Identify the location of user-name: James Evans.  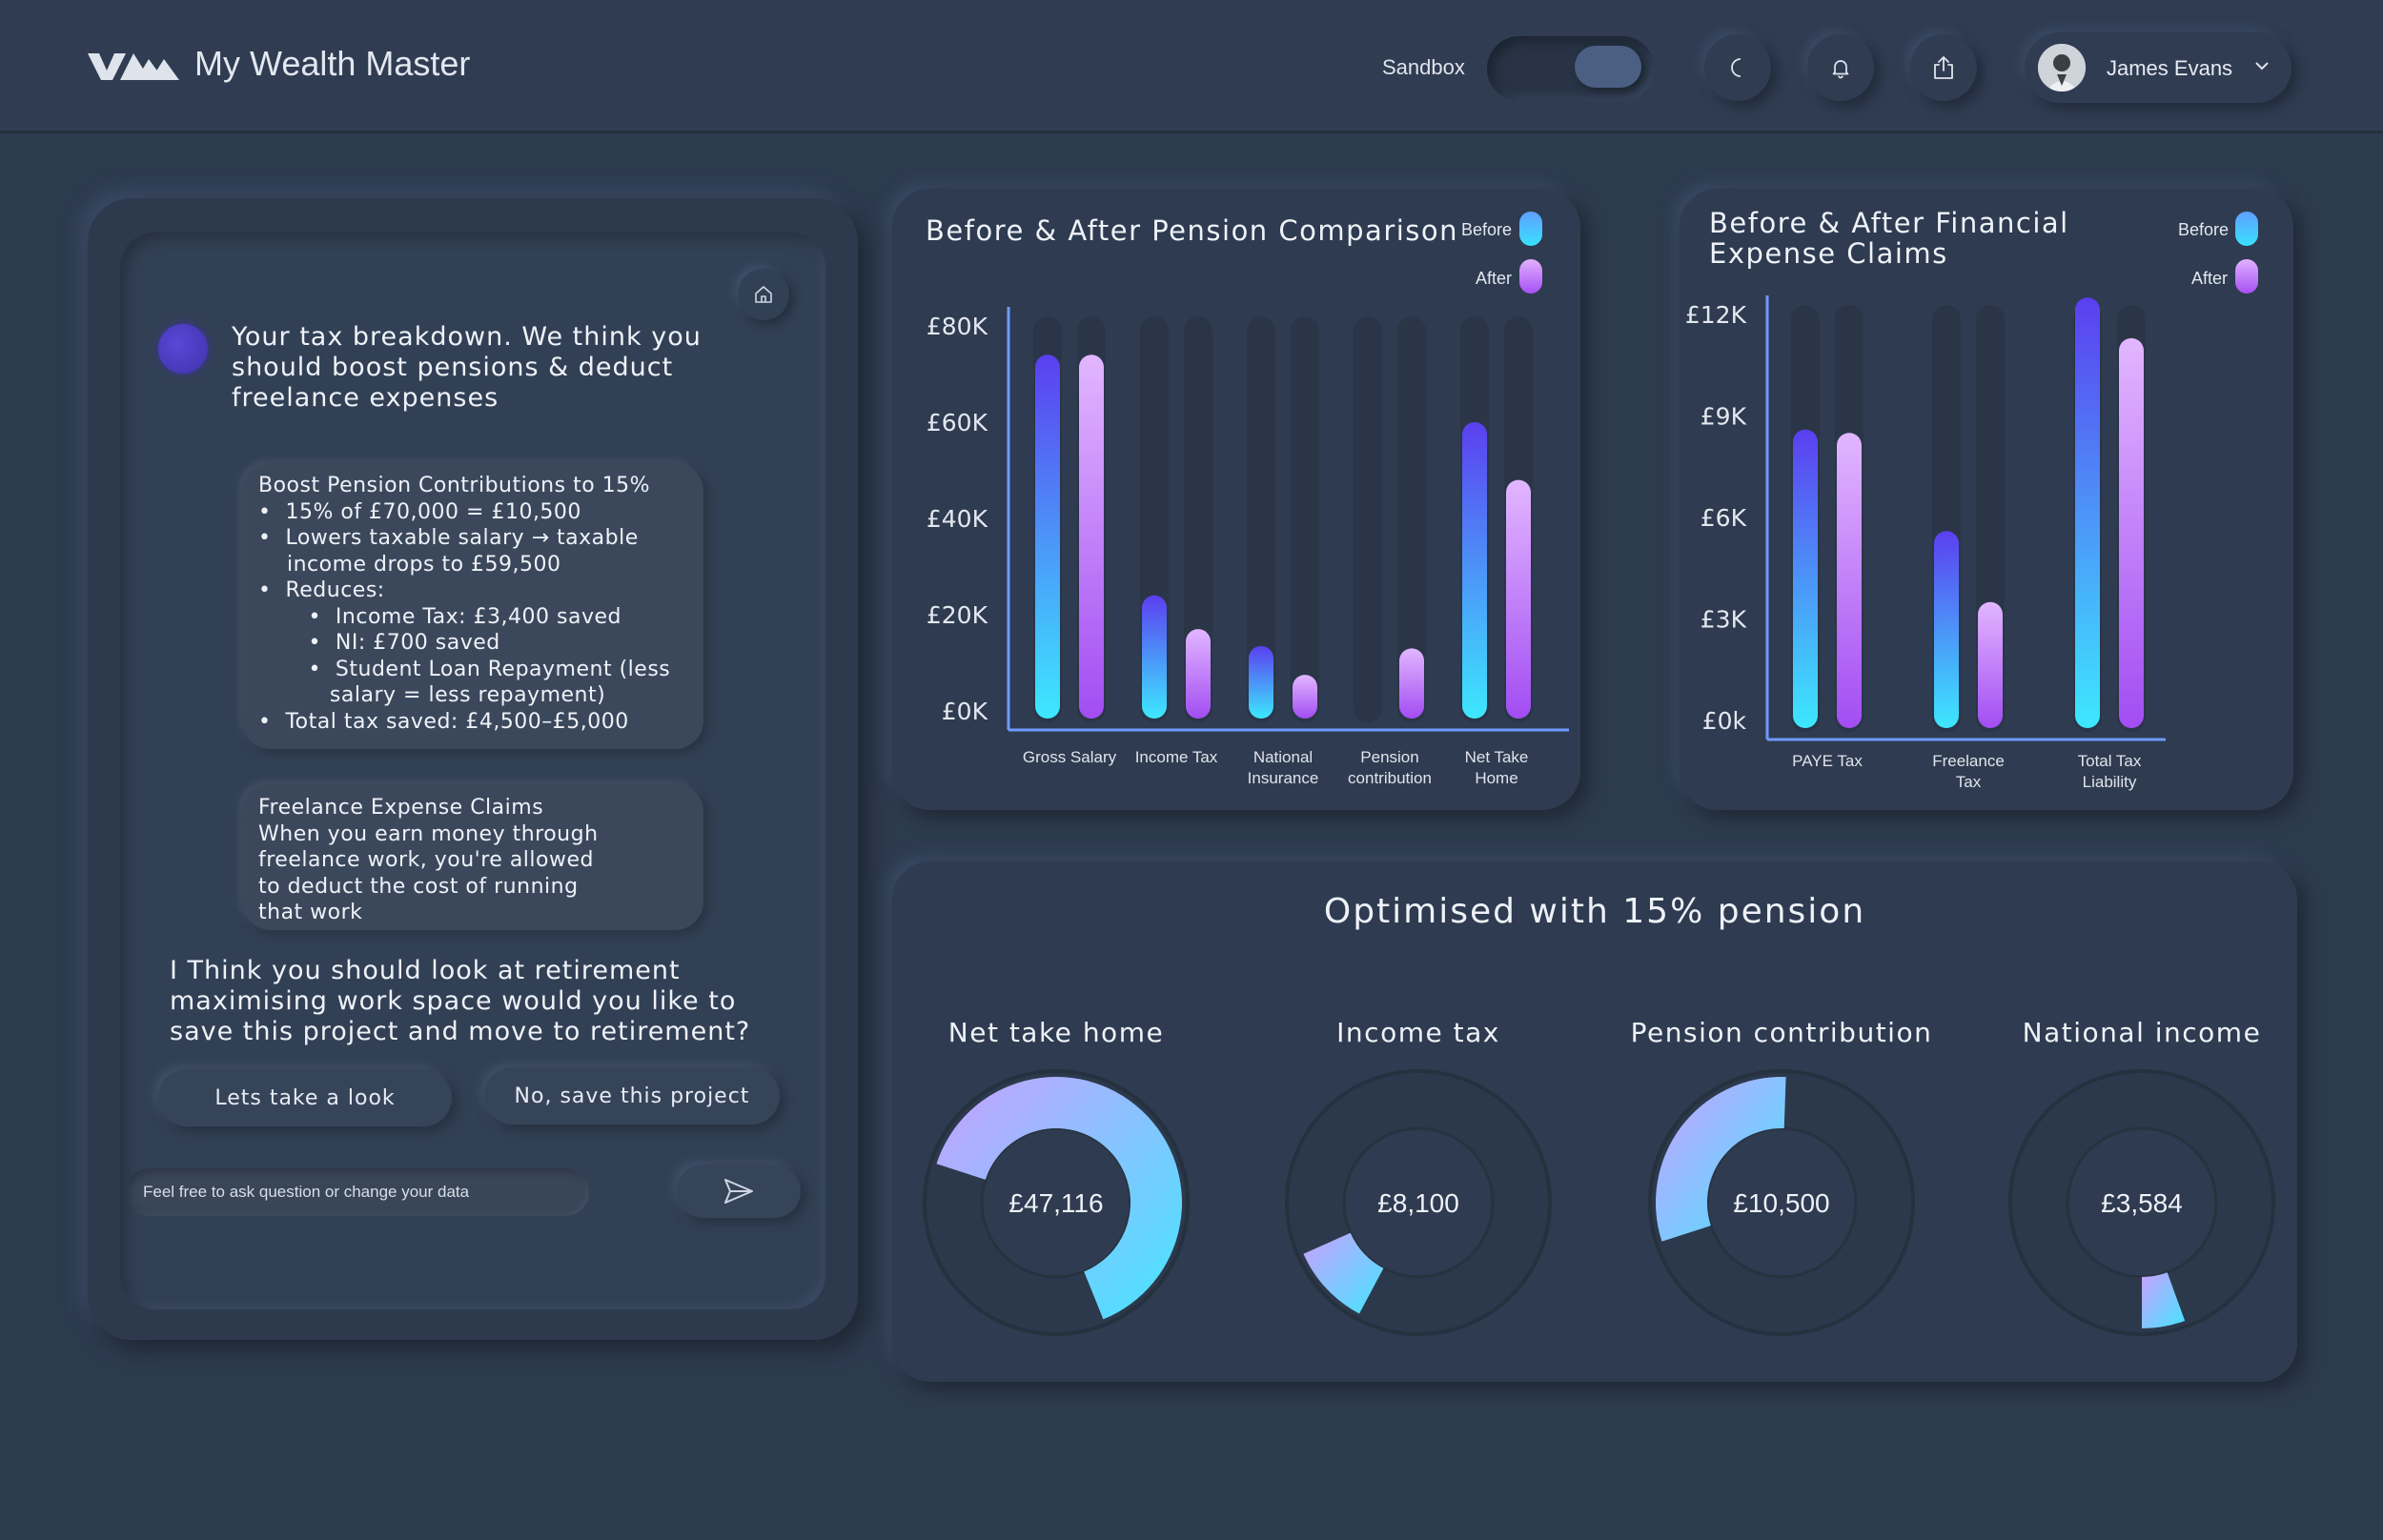
(2170, 68).